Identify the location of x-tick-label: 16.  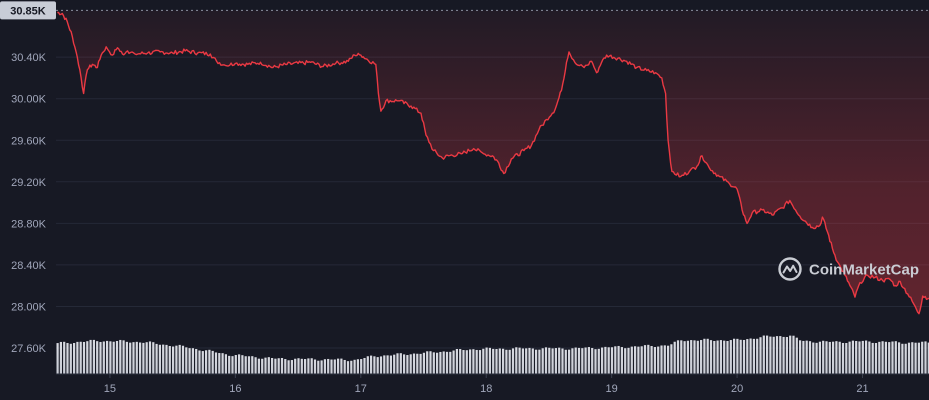
(235, 389).